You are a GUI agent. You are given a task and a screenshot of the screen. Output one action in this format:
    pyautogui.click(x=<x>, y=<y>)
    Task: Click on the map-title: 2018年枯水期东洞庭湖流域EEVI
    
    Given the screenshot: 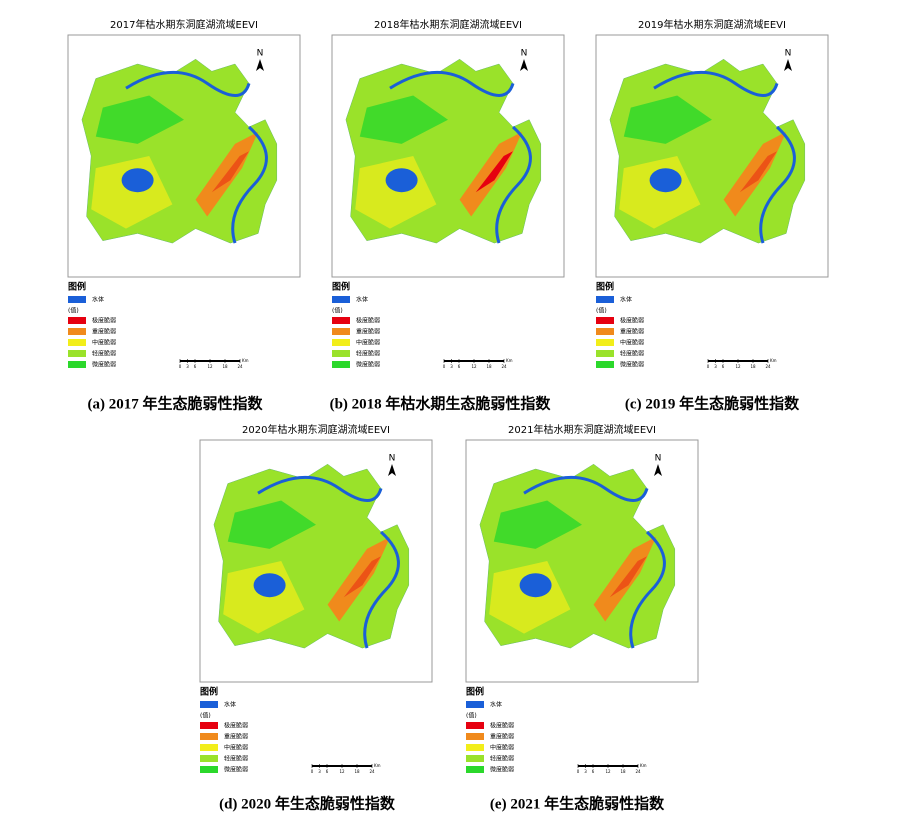 What is the action you would take?
    pyautogui.click(x=448, y=24)
    